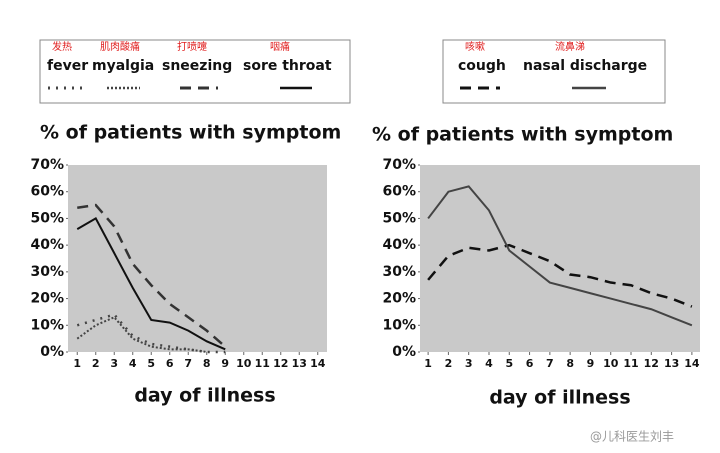 The image size is (720, 453). Describe the element at coordinates (197, 66) in the screenshot. I see `legend-label: sneezing` at that location.